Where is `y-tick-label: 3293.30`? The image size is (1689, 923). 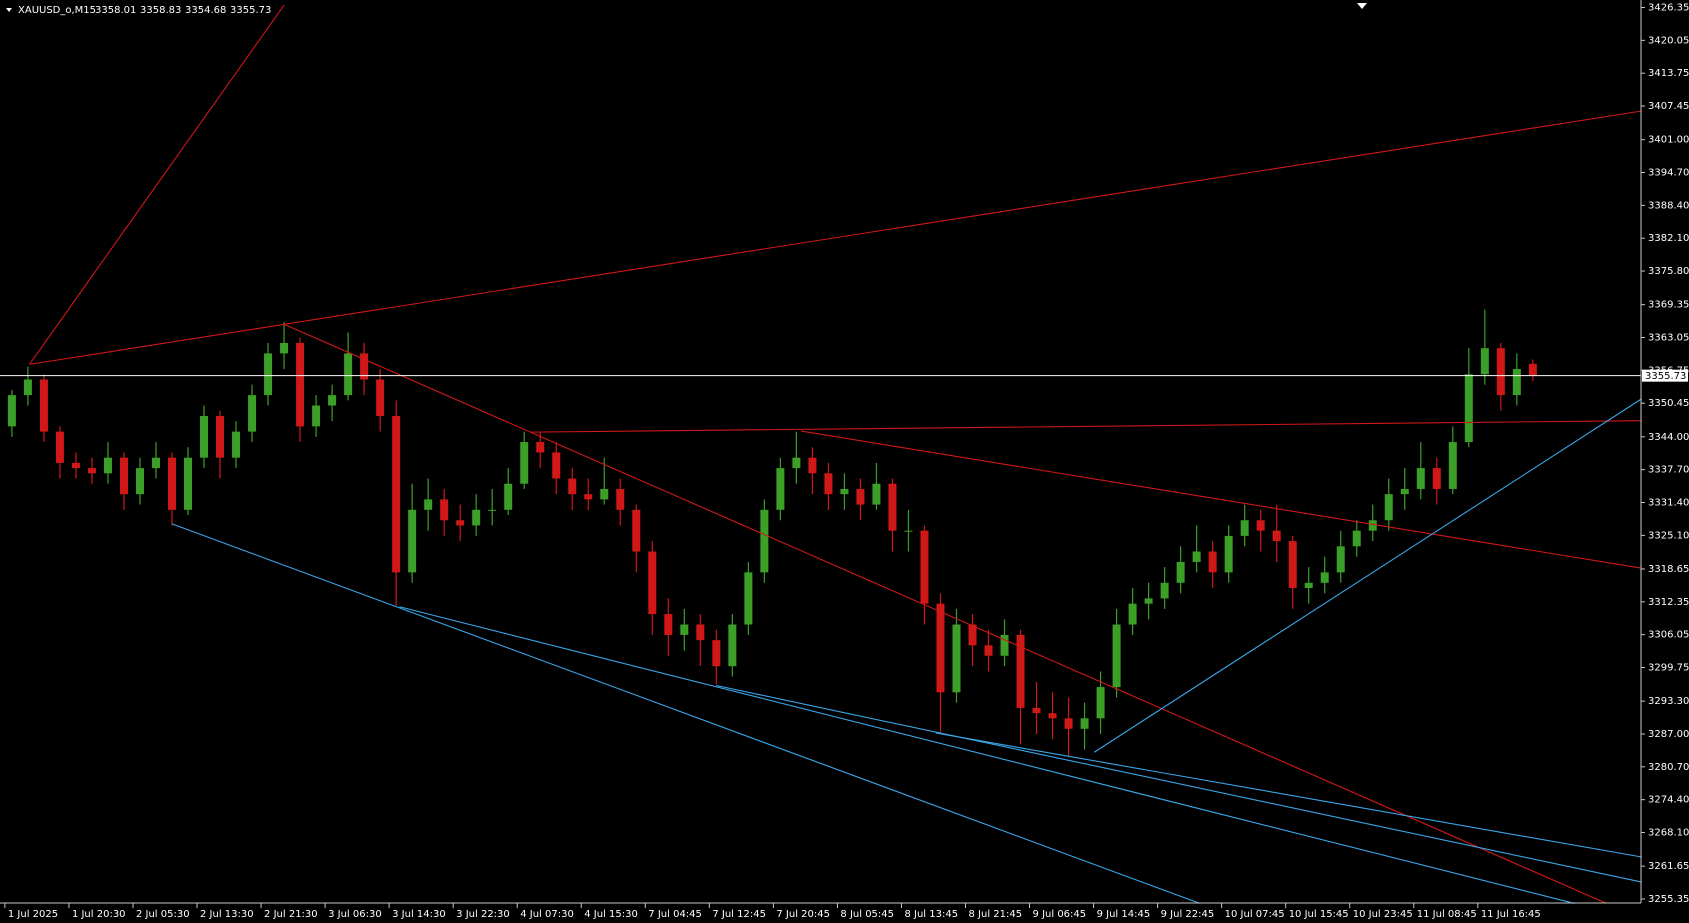 y-tick-label: 3293.30 is located at coordinates (1668, 701).